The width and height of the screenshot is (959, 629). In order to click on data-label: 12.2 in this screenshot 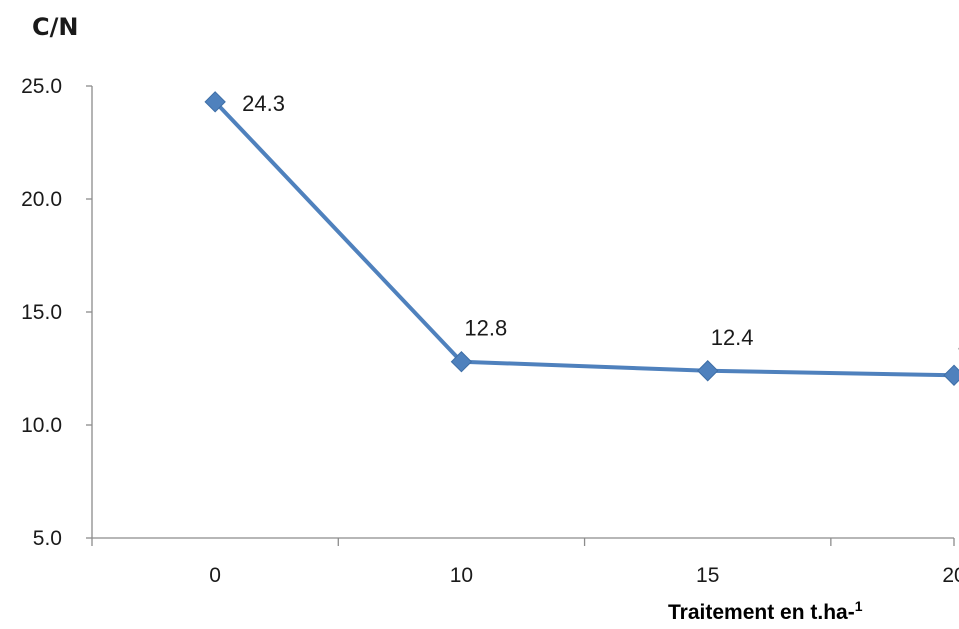, I will do `click(958, 341)`.